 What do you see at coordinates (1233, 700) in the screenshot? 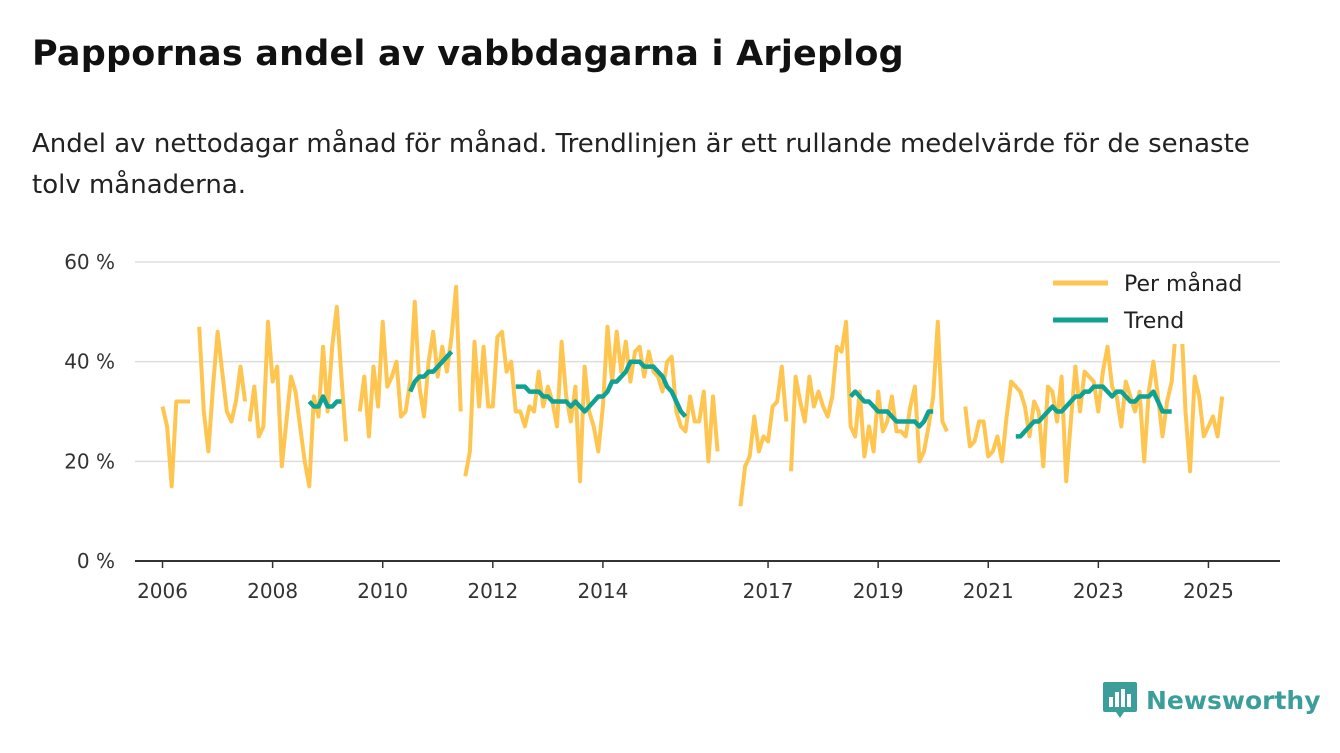
I see `brand-name: Newsworthy` at bounding box center [1233, 700].